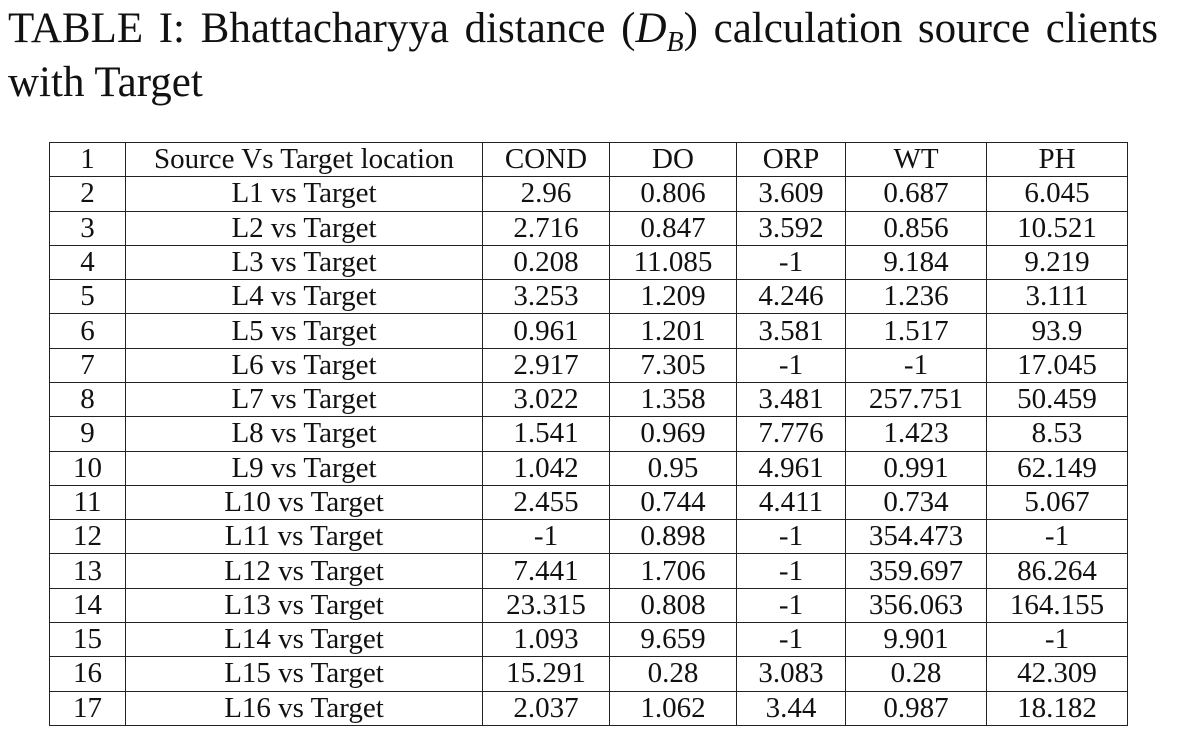 The height and width of the screenshot is (737, 1180). Describe the element at coordinates (546, 605) in the screenshot. I see `cell-cond: 23.315` at that location.